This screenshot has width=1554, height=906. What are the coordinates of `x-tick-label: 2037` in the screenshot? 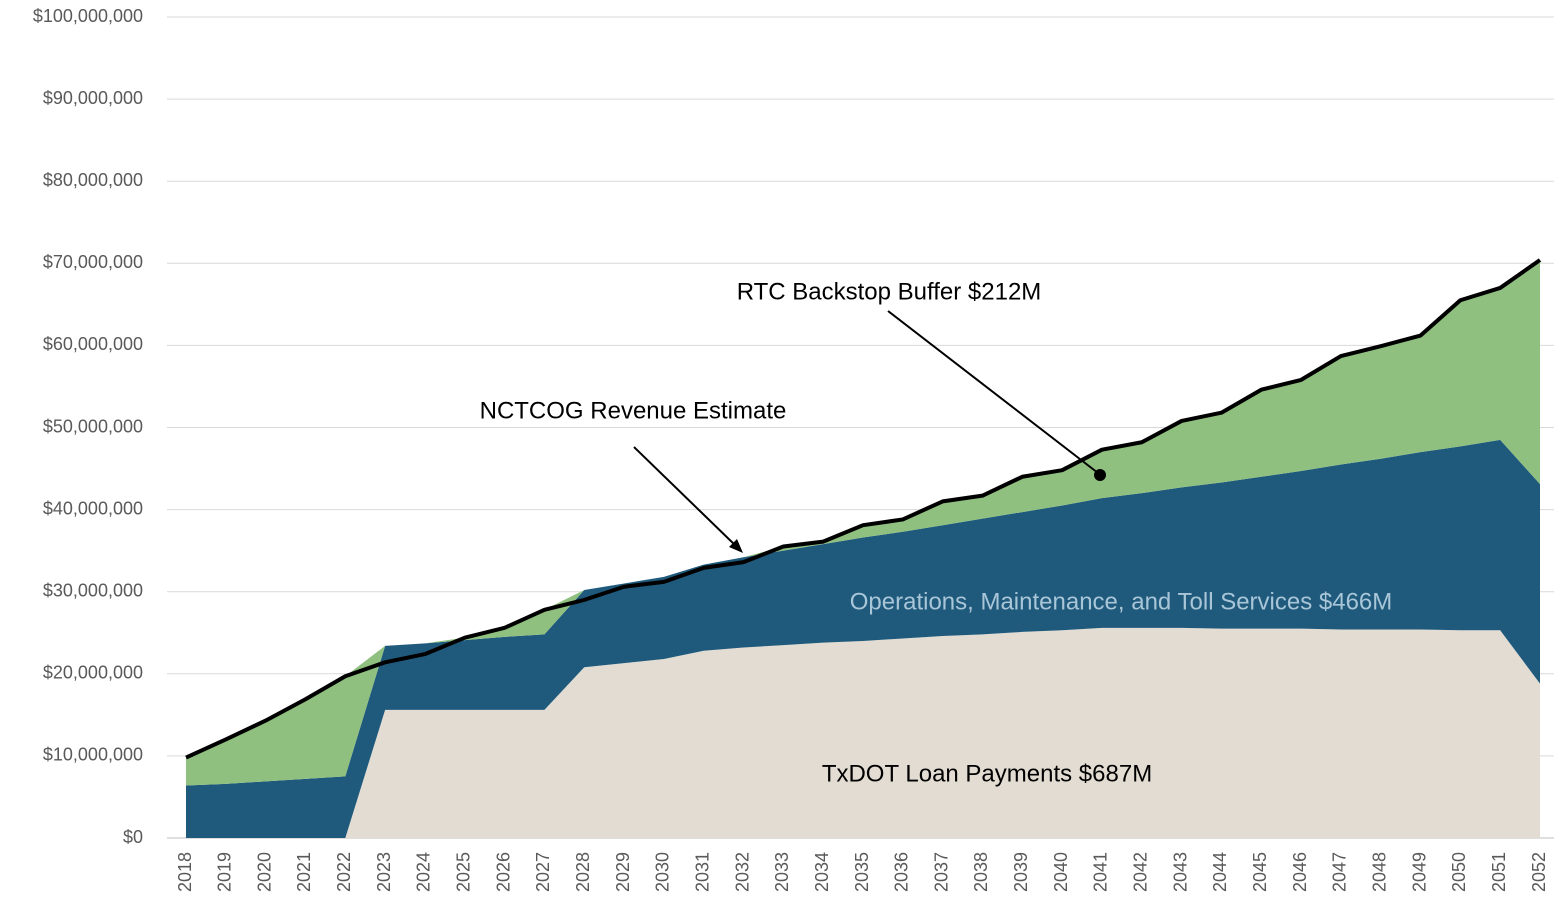 It's located at (941, 872).